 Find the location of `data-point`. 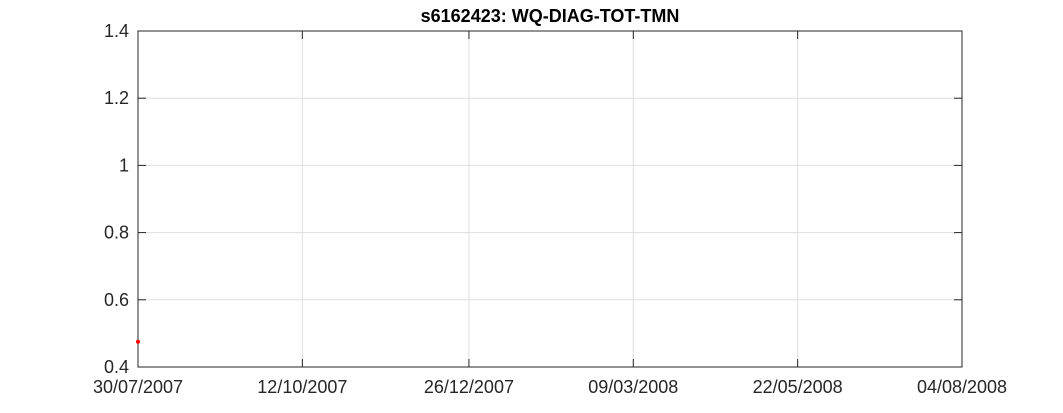

data-point is located at coordinates (138, 341).